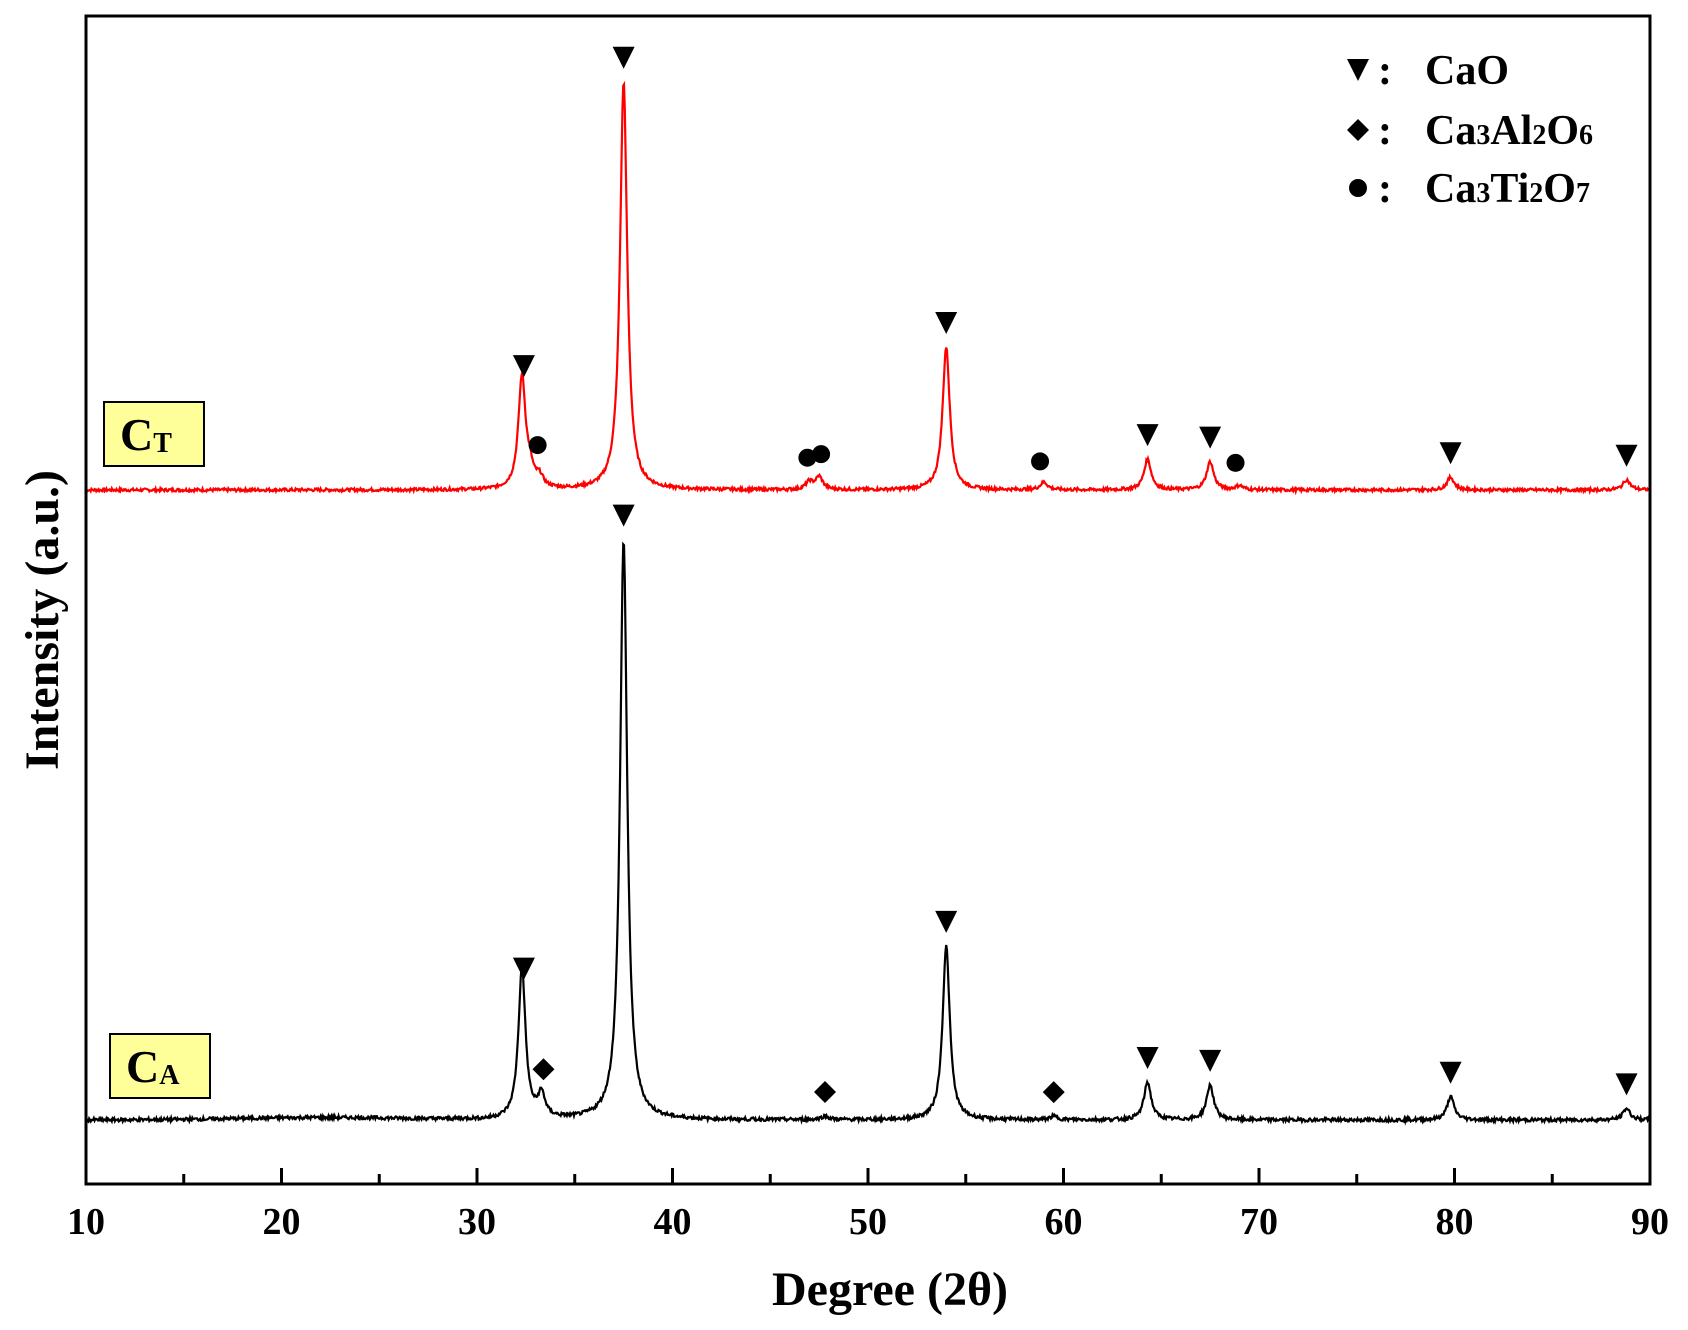 The width and height of the screenshot is (1688, 1330). What do you see at coordinates (157, 750) in the screenshot?
I see `sample-labels: CT CA` at bounding box center [157, 750].